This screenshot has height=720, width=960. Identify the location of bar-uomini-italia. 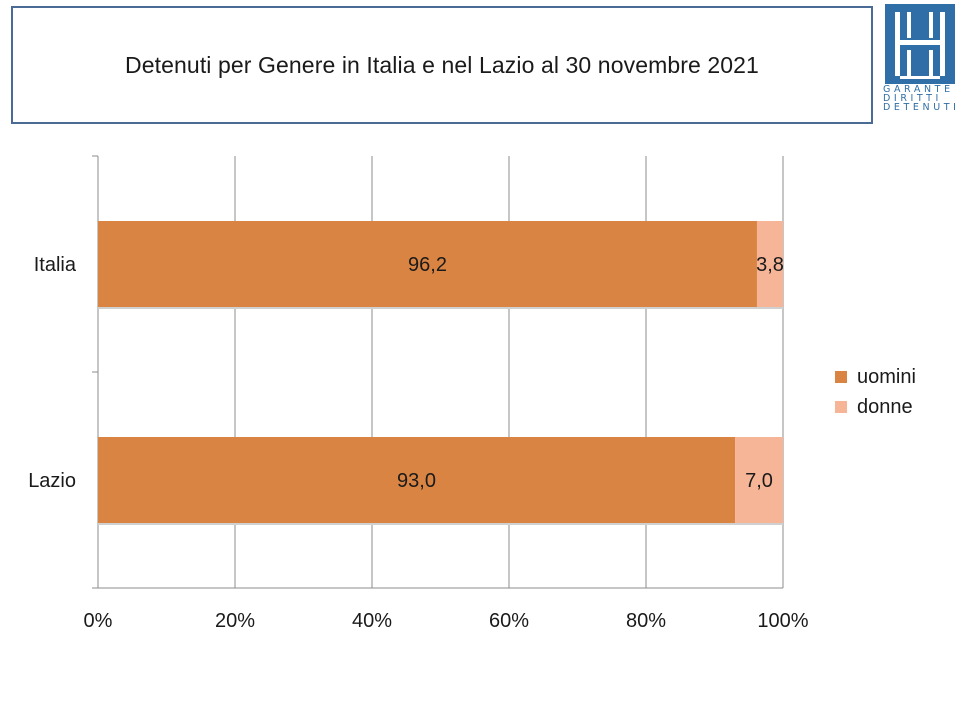
(427, 264).